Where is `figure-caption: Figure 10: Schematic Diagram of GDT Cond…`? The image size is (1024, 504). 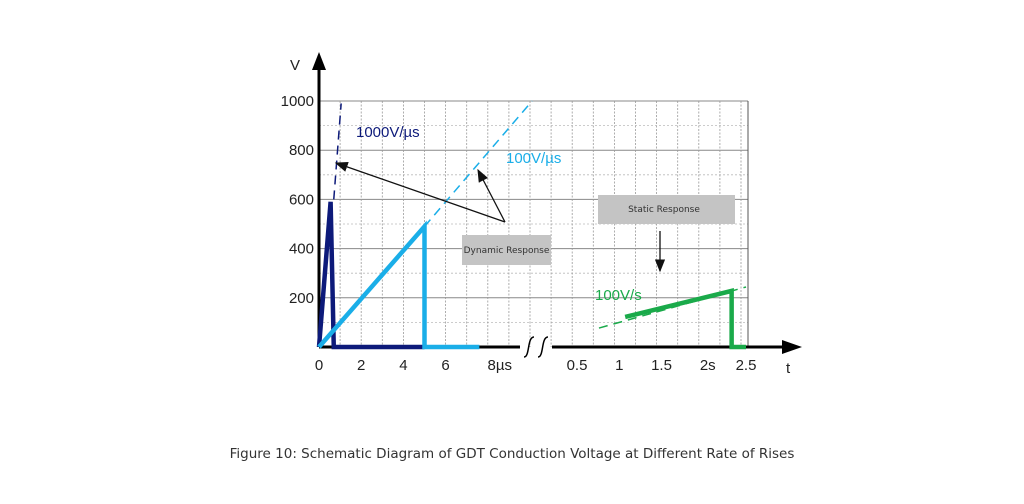
figure-caption: Figure 10: Schematic Diagram of GDT Cond… is located at coordinates (512, 454).